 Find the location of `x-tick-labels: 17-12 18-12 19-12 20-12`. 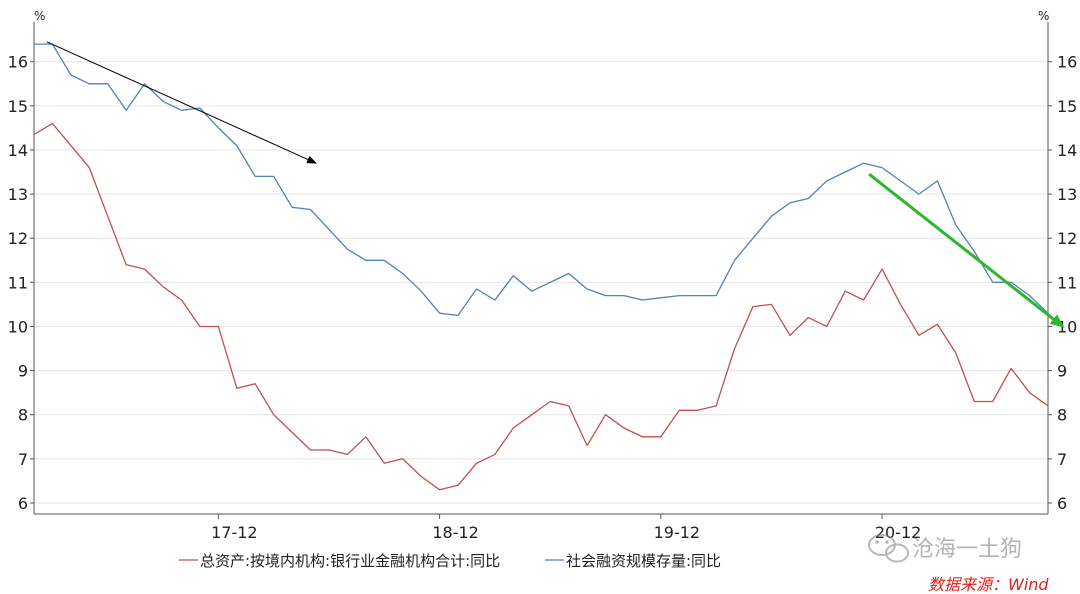

x-tick-labels: 17-12 18-12 19-12 20-12 is located at coordinates (566, 528).